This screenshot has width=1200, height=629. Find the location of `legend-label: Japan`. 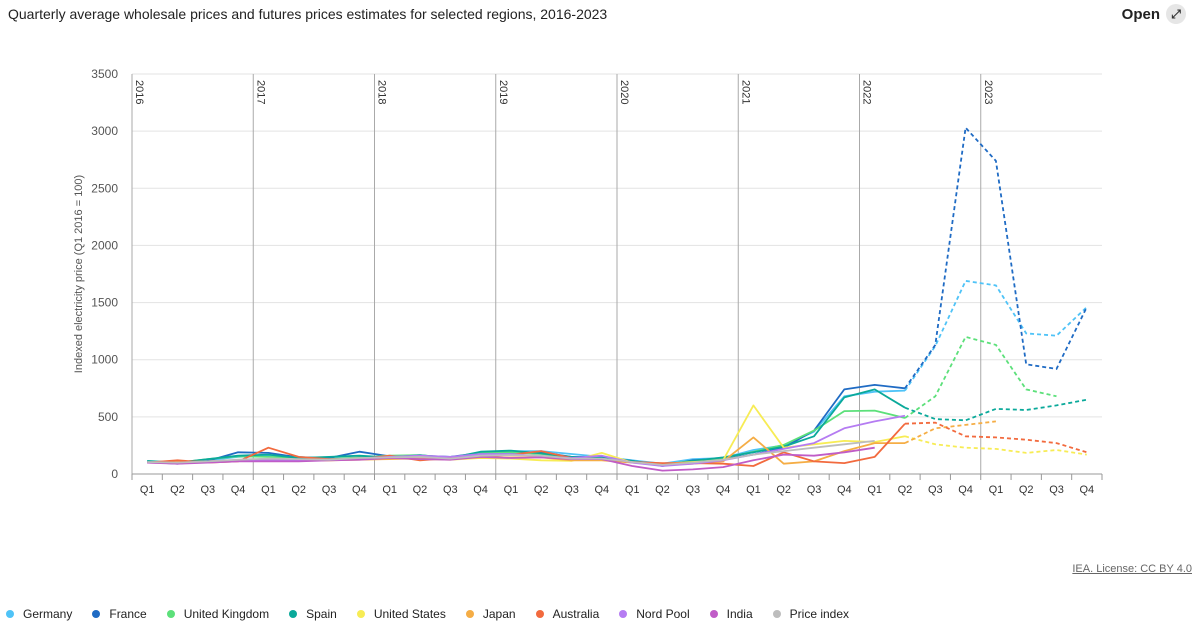

legend-label: Japan is located at coordinates (499, 614).